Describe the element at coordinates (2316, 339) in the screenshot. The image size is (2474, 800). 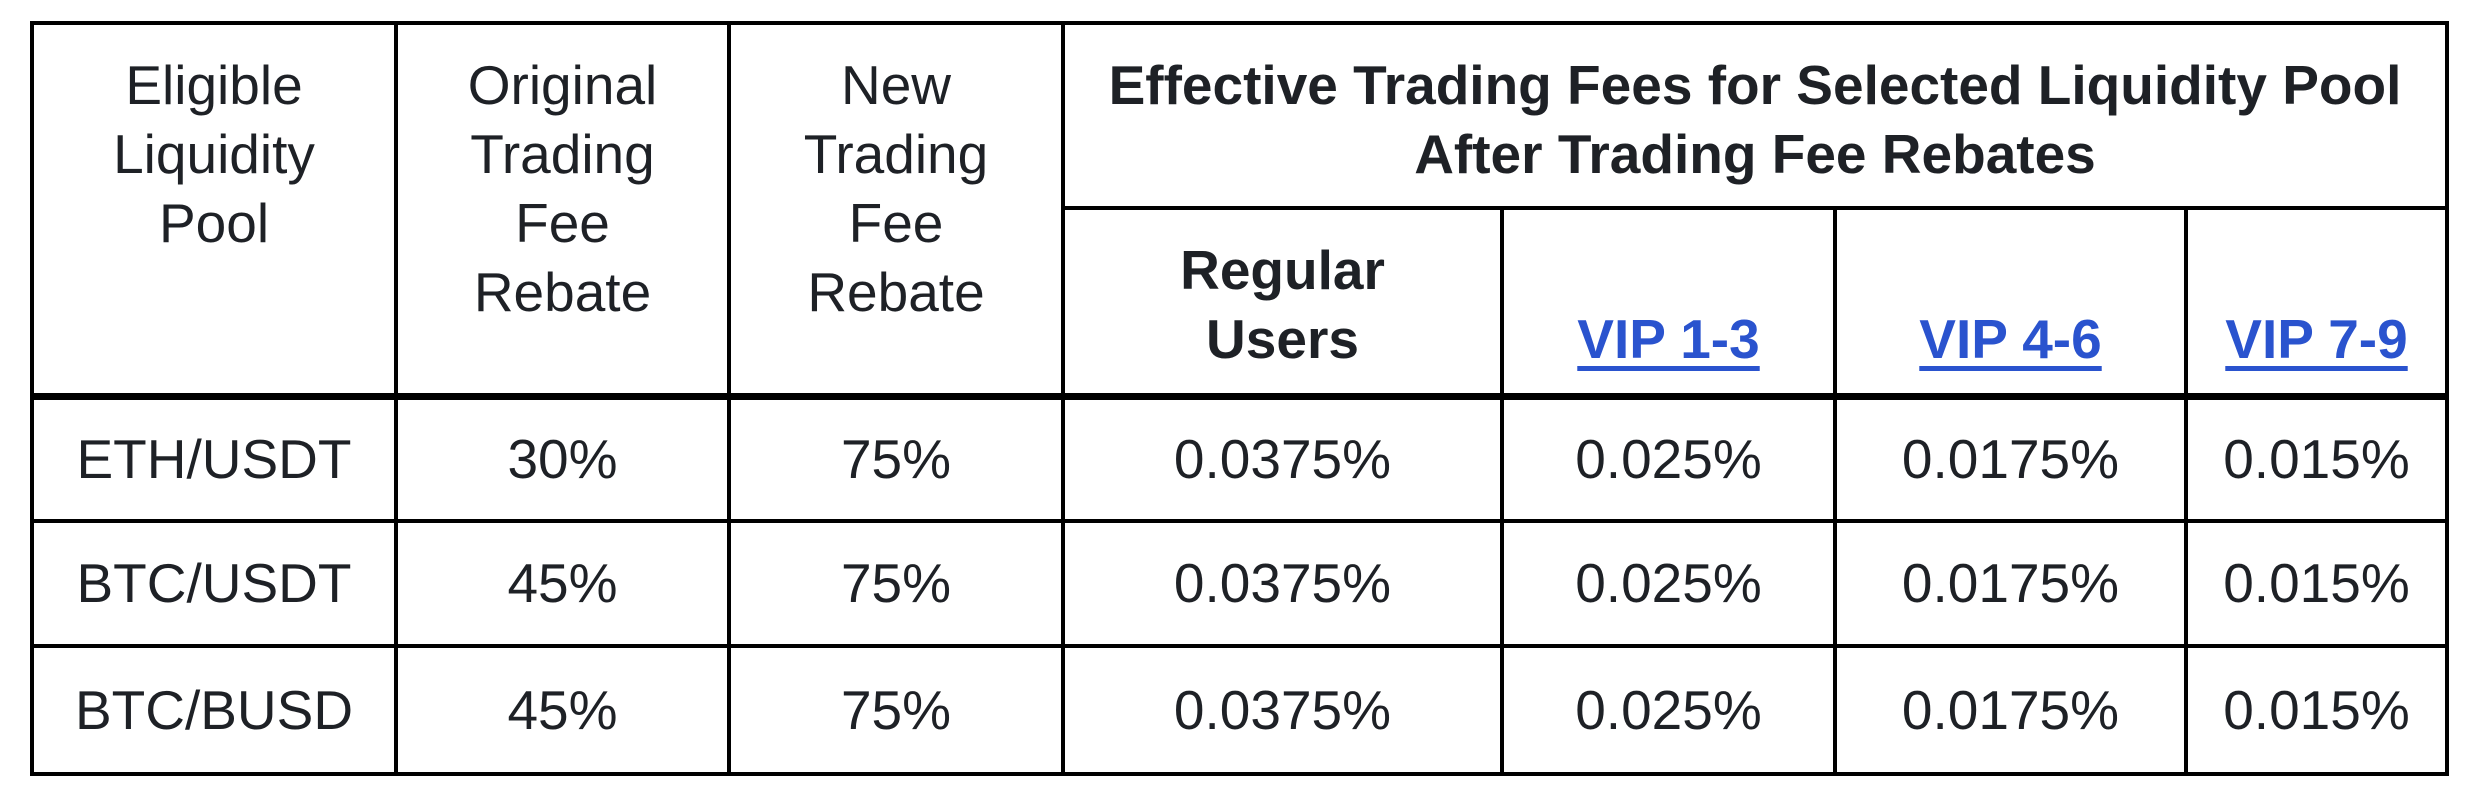
I see `vip-7-9-link: VIP 7-9` at that location.